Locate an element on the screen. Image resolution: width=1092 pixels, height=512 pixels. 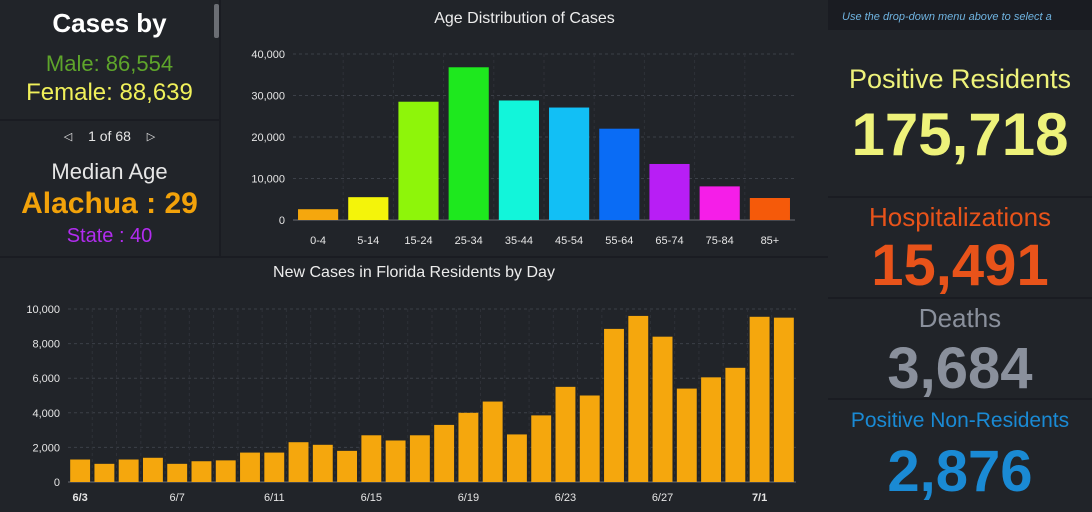
bar-6/6 is located at coordinates (152, 469).